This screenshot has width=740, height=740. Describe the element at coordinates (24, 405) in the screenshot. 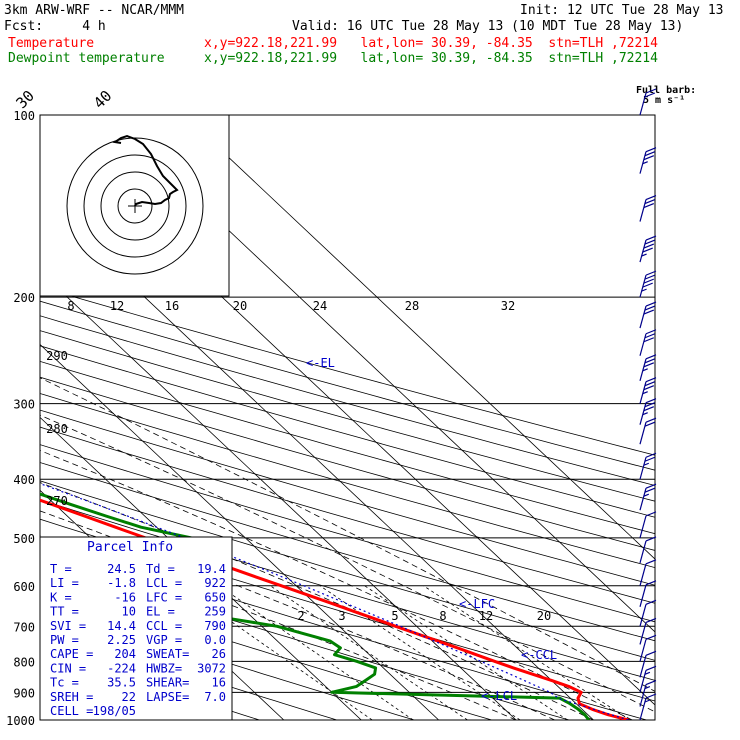

I see `pressure-tick-label: 300` at that location.